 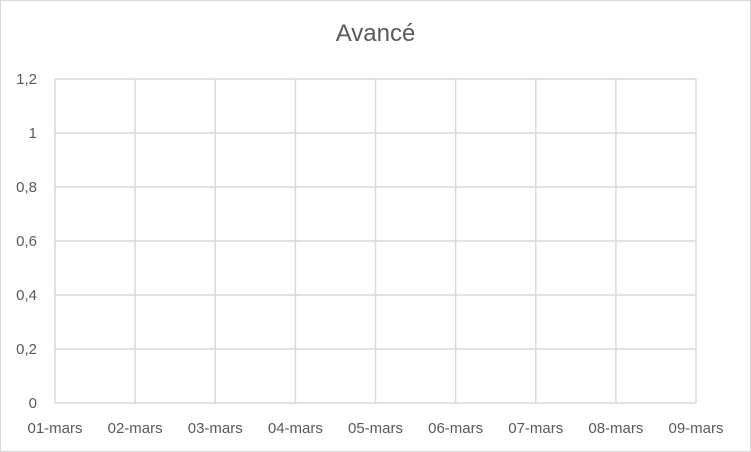 What do you see at coordinates (26, 79) in the screenshot?
I see `y-tick-label: 1,2` at bounding box center [26, 79].